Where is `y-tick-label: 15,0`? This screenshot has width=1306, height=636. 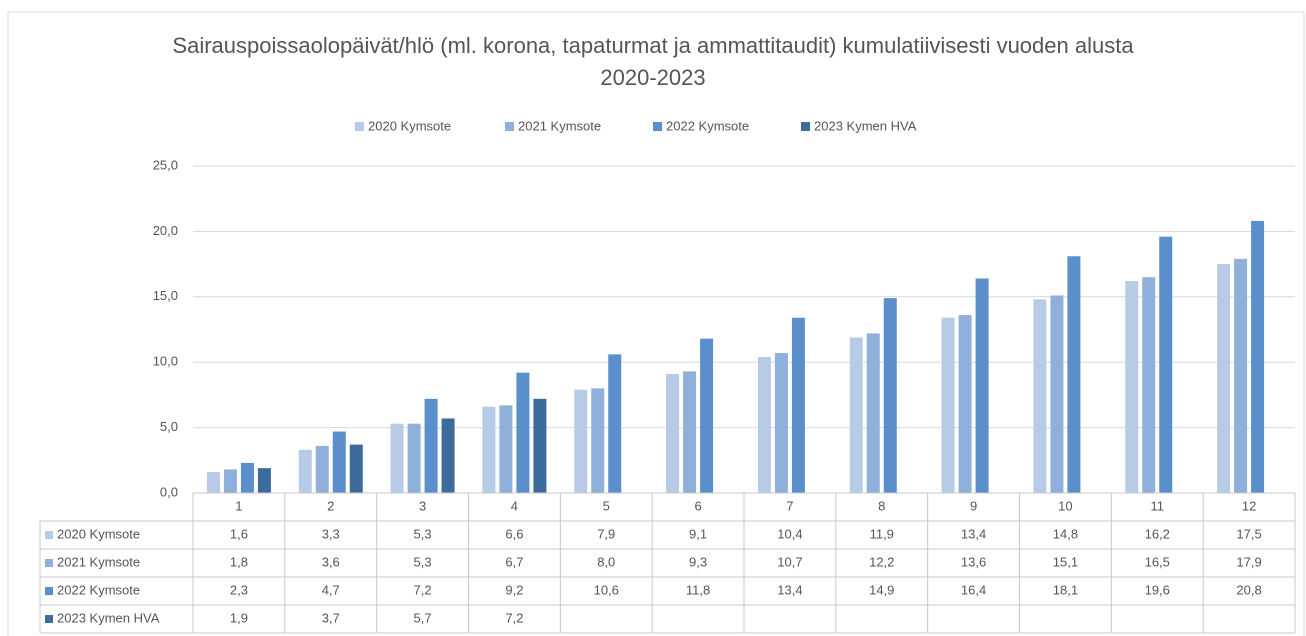 y-tick-label: 15,0 is located at coordinates (165, 295).